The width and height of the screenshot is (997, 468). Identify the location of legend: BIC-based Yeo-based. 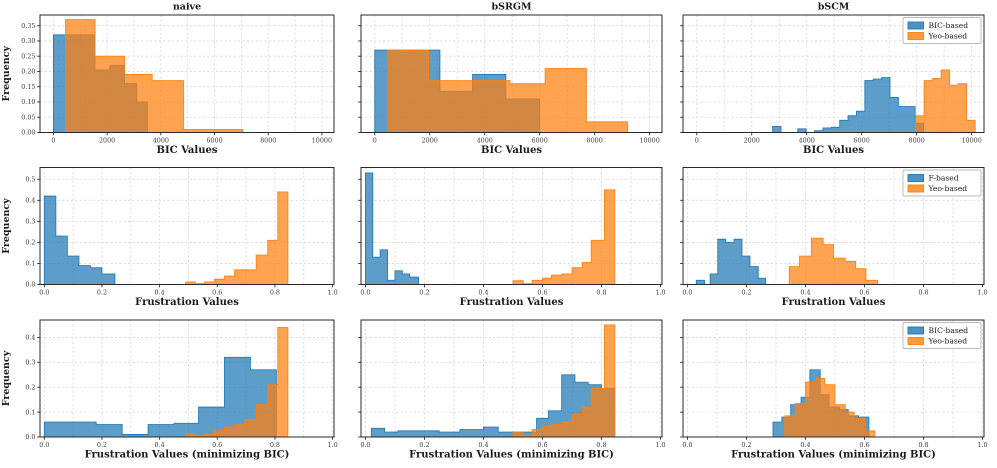
(942, 335).